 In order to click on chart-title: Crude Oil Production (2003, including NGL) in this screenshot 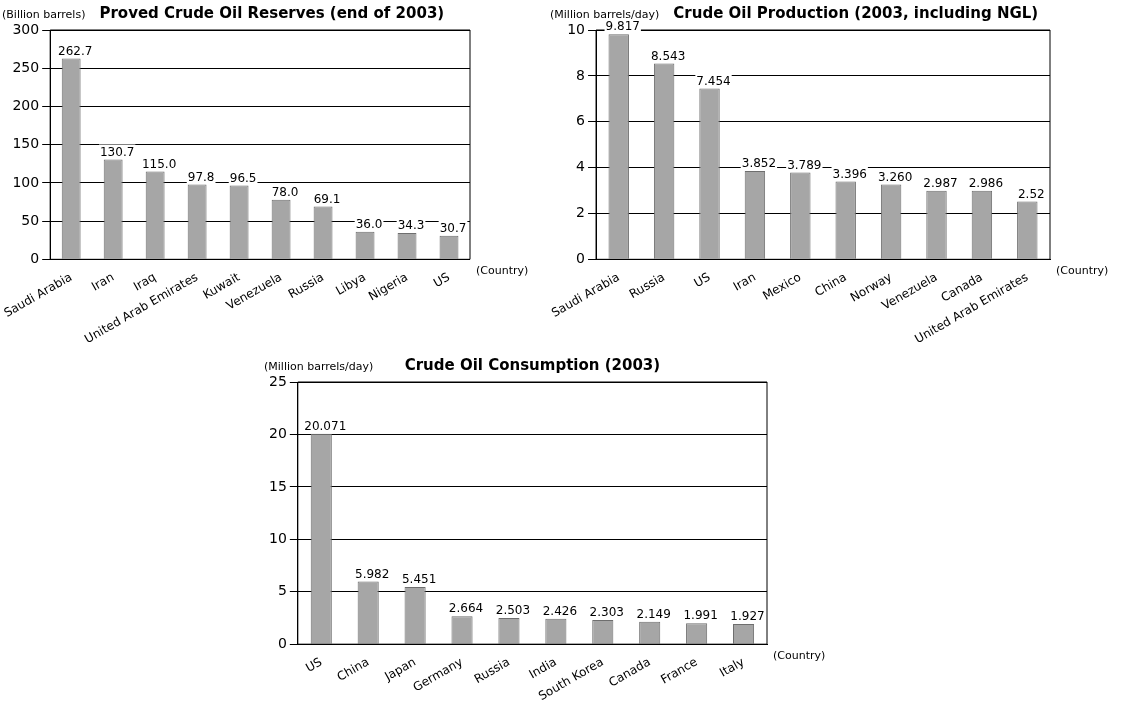, I will do `click(856, 13)`.